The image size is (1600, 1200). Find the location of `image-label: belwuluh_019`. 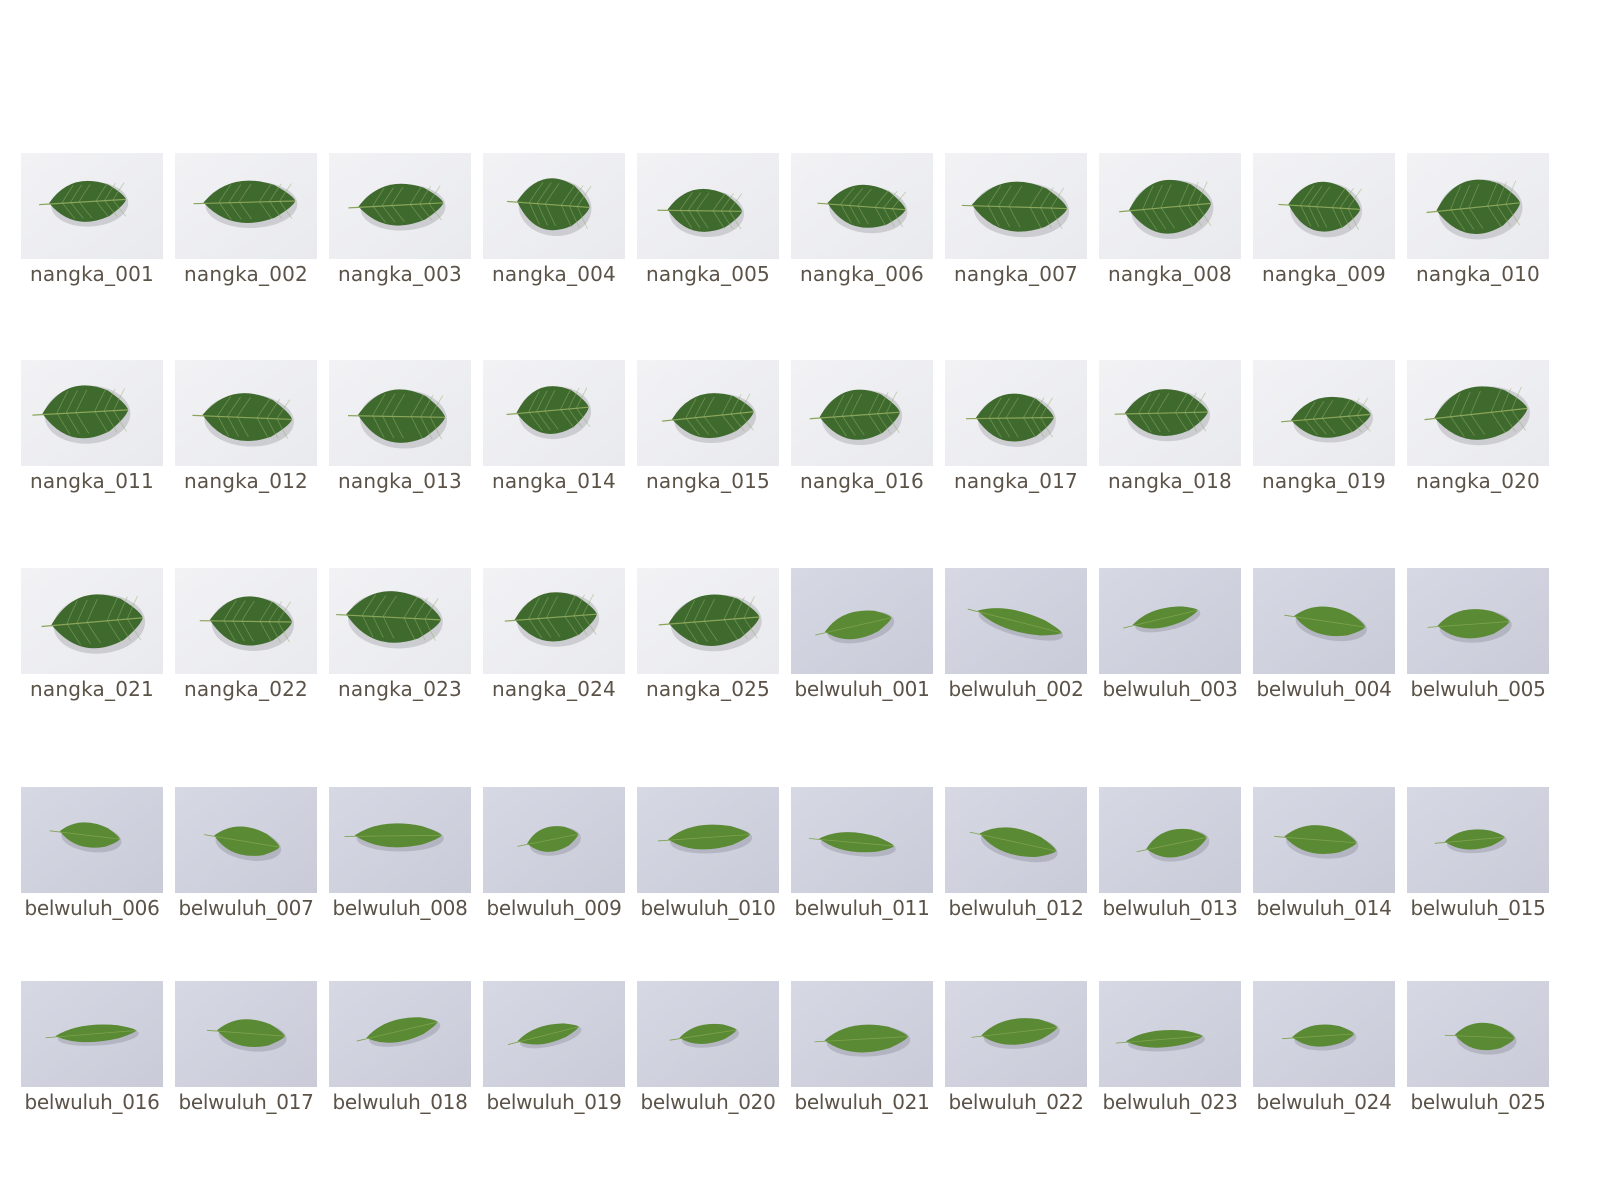

image-label: belwuluh_019 is located at coordinates (554, 1102).